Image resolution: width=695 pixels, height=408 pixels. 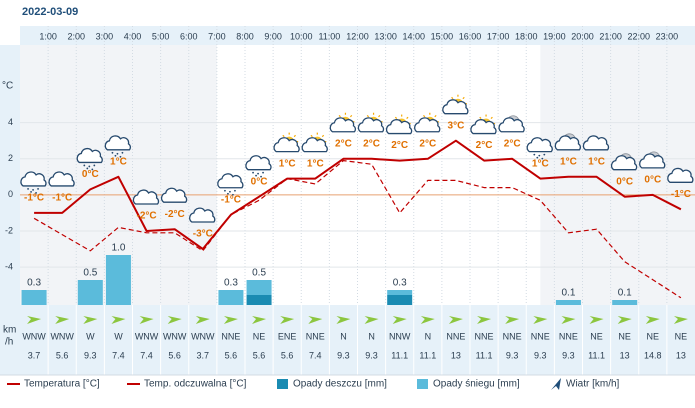 I want to click on precip-label: 0.1, so click(x=625, y=293).